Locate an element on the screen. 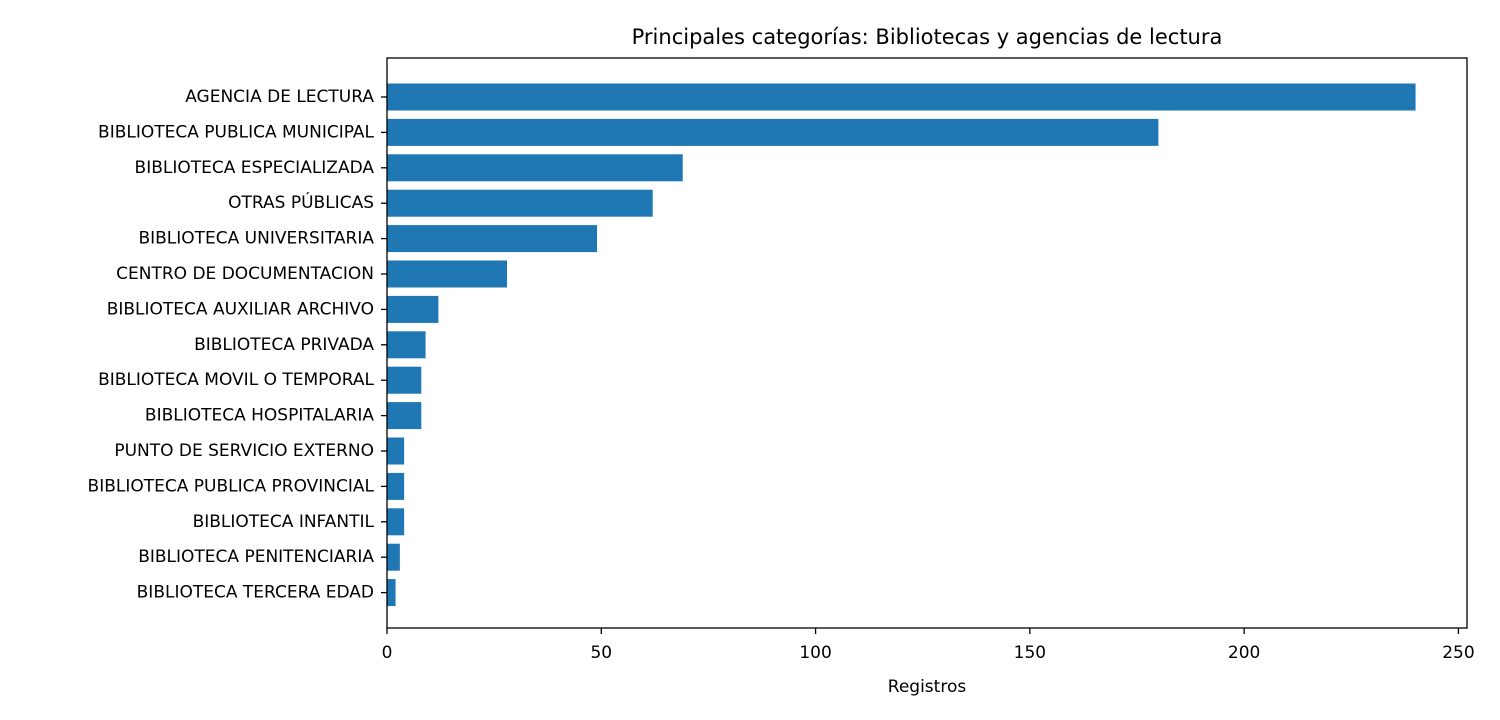 The height and width of the screenshot is (720, 1500). y-tick-label: BIBLIOTECA MOVIL O TEMPORAL is located at coordinates (236, 380).